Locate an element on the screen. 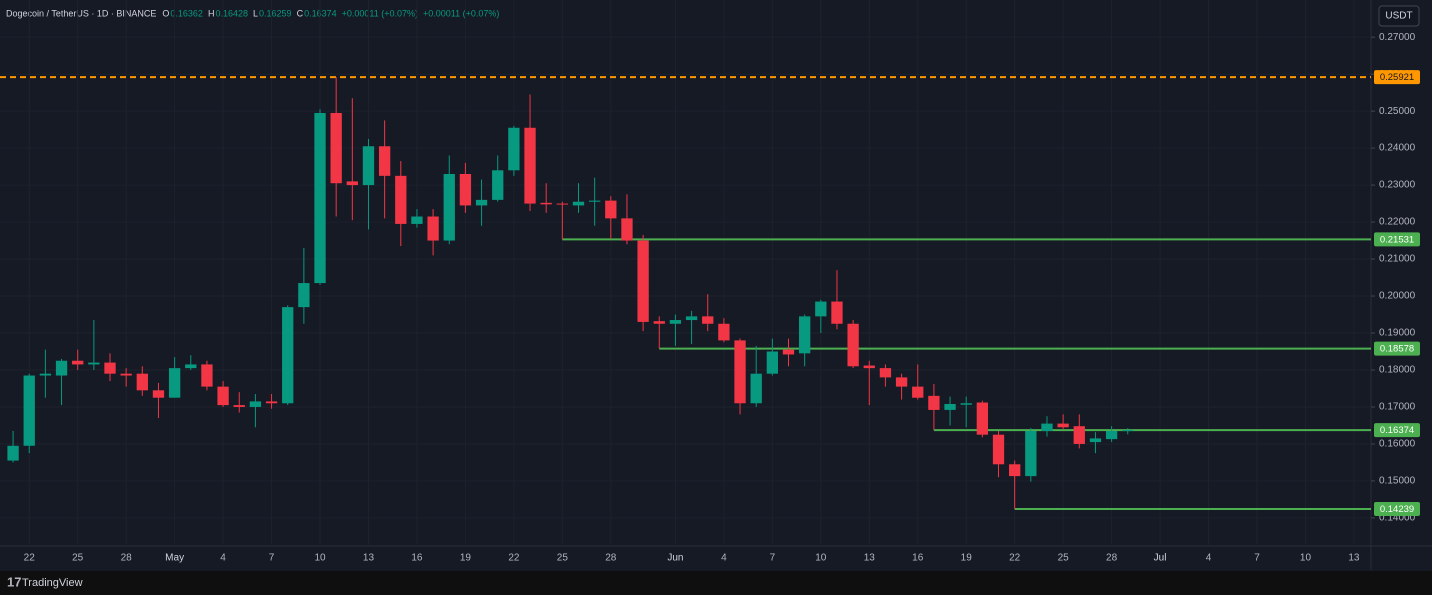  currency-box is located at coordinates (1399, 16).